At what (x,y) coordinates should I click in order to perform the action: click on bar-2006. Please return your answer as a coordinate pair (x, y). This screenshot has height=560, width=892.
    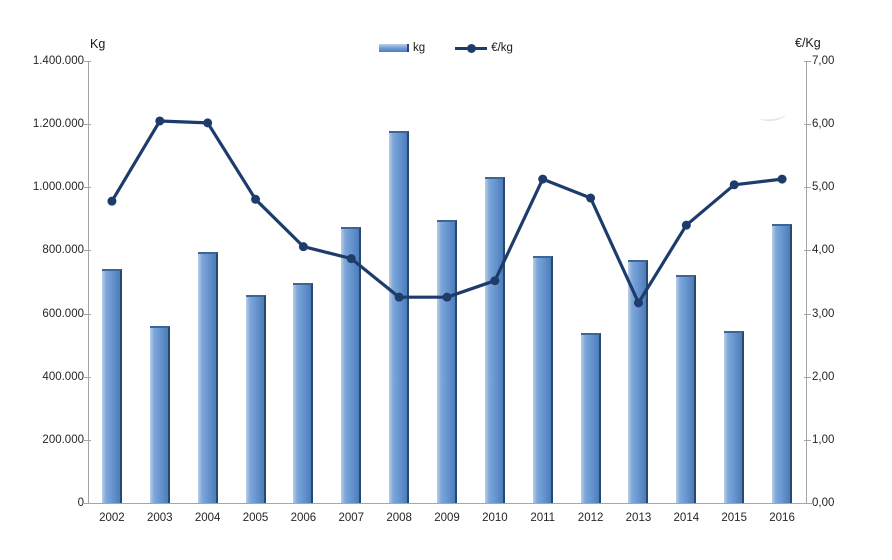
    Looking at the image, I should click on (303, 392).